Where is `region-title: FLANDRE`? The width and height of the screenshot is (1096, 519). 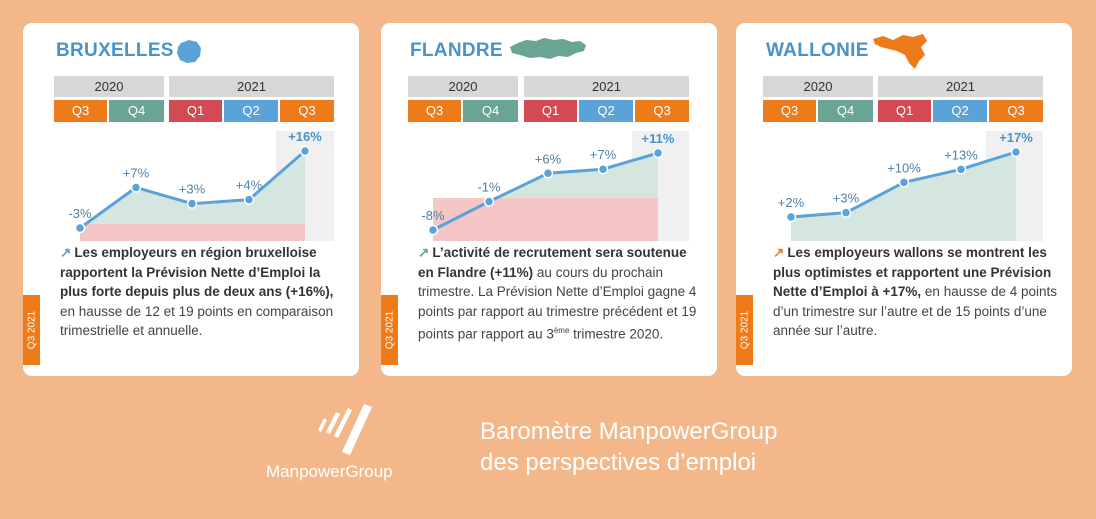 region-title: FLANDRE is located at coordinates (456, 50).